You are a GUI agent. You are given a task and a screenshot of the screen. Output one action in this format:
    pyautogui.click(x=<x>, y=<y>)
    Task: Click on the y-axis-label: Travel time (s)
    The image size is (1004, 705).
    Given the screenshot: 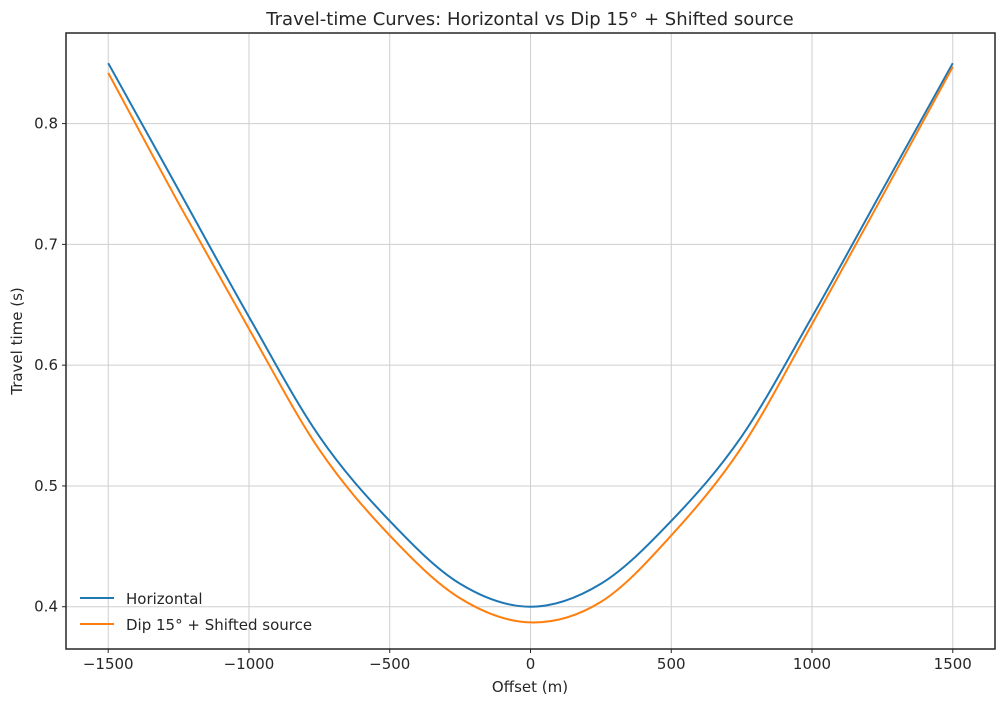 What is the action you would take?
    pyautogui.click(x=17, y=341)
    